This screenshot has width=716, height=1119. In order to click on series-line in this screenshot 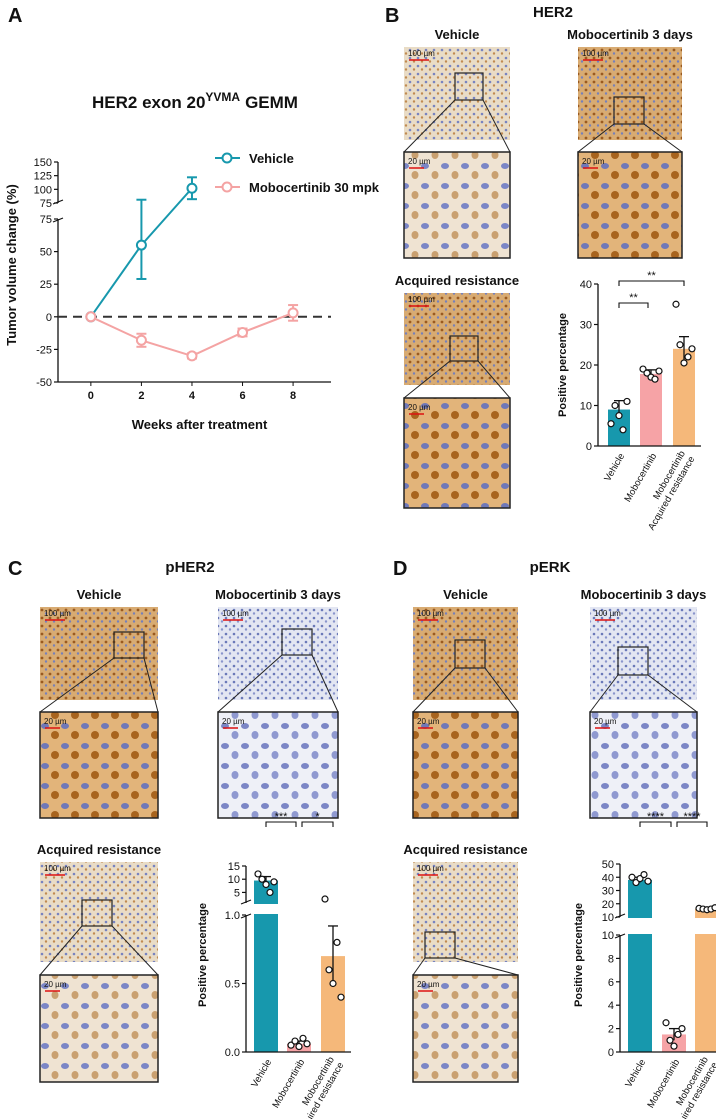, I will do `click(192, 334)`.